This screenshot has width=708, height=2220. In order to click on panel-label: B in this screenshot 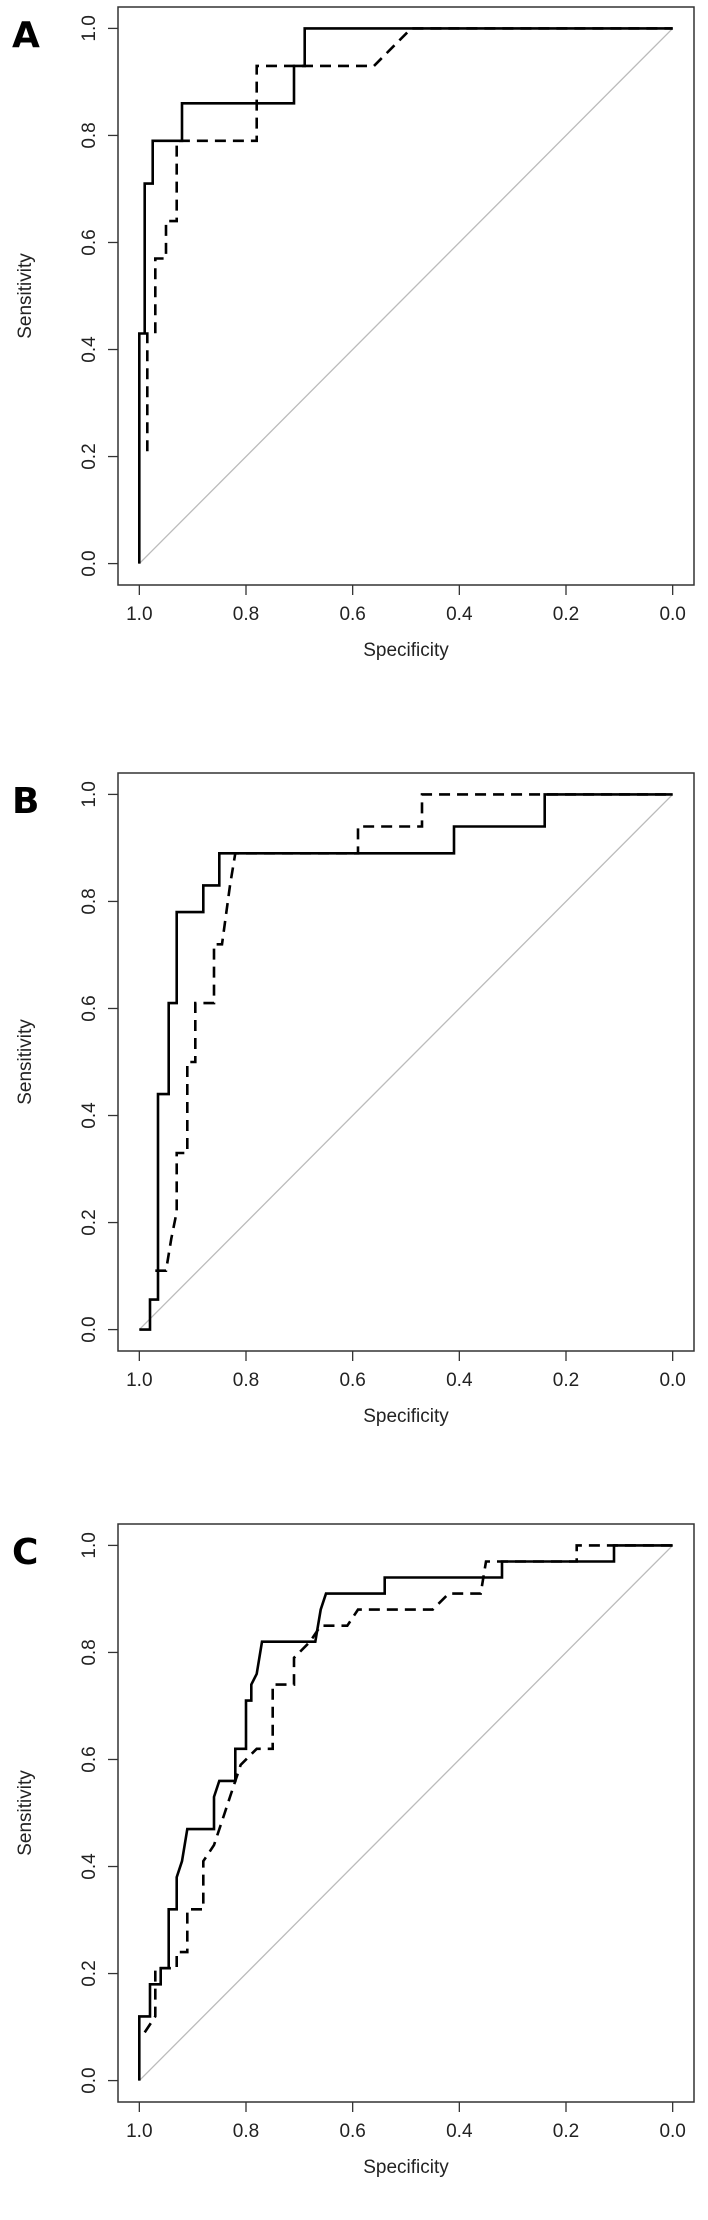, I will do `click(25, 801)`.